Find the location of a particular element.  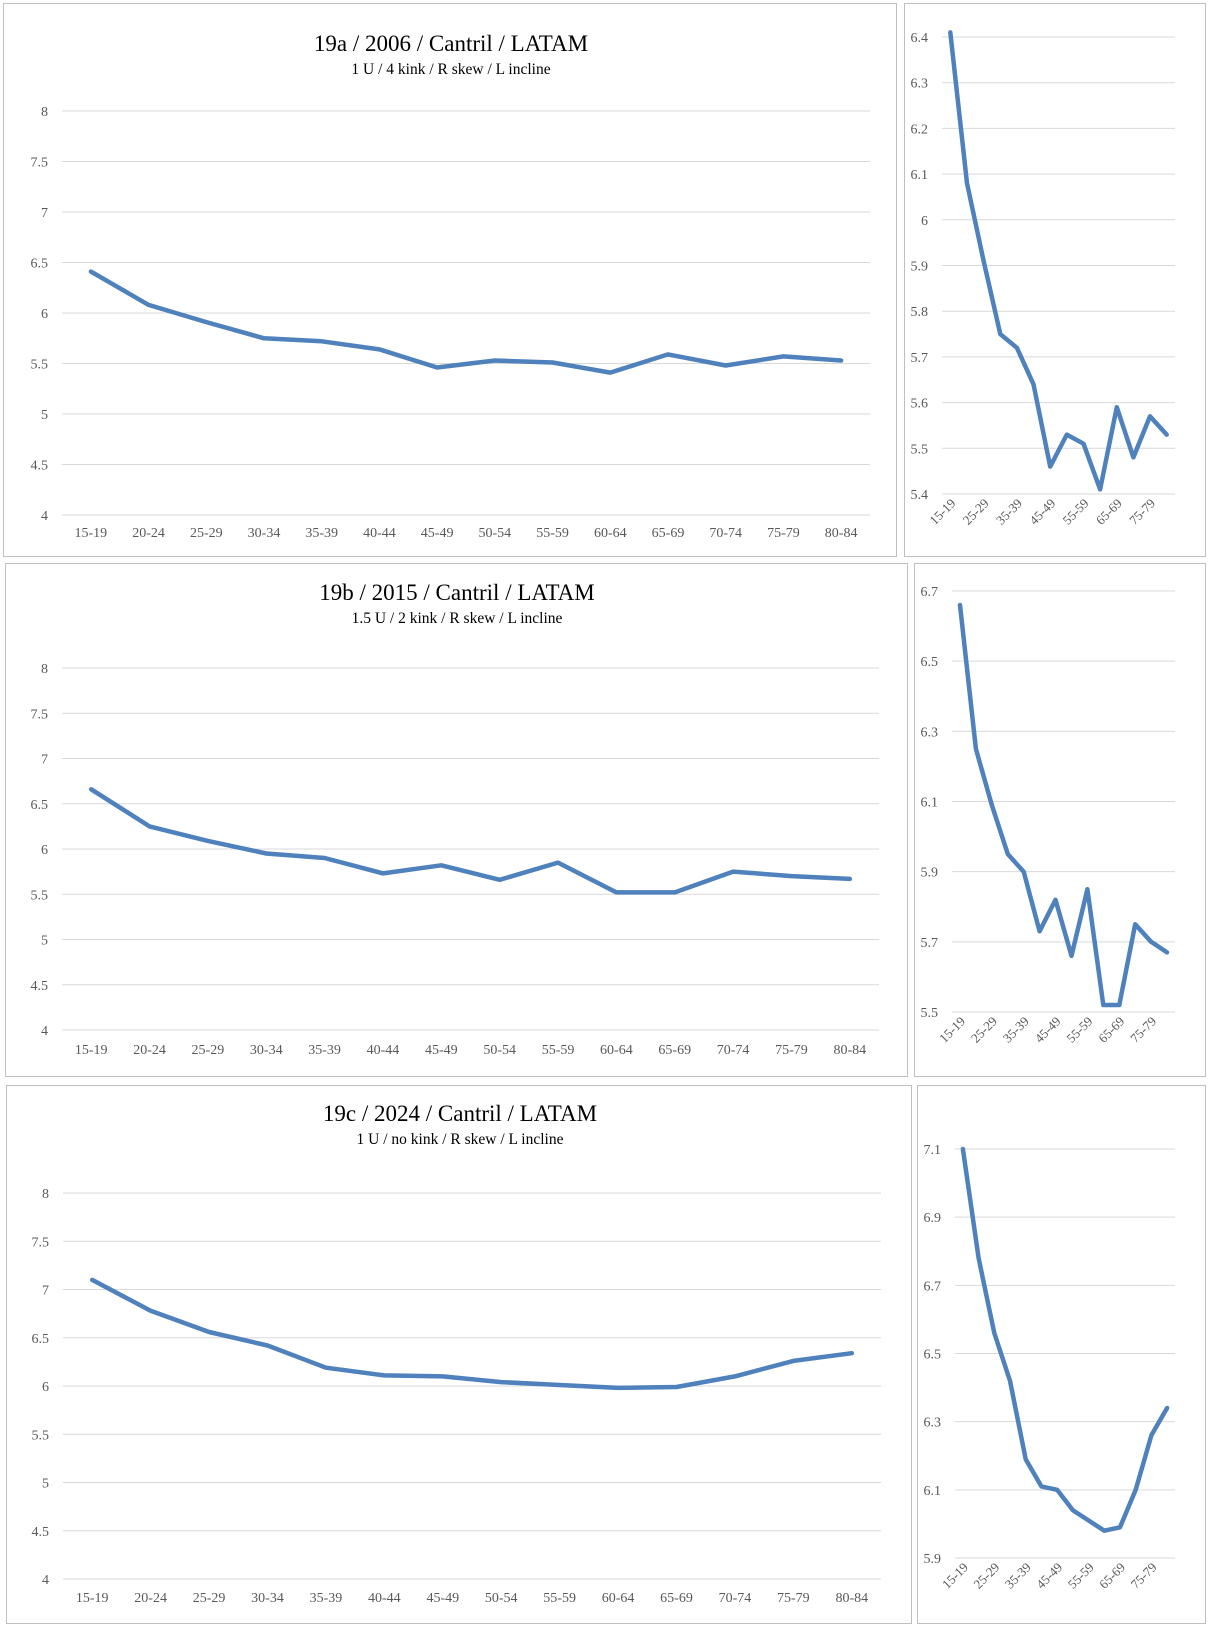

y-tick-label: 6.7 is located at coordinates (930, 592).